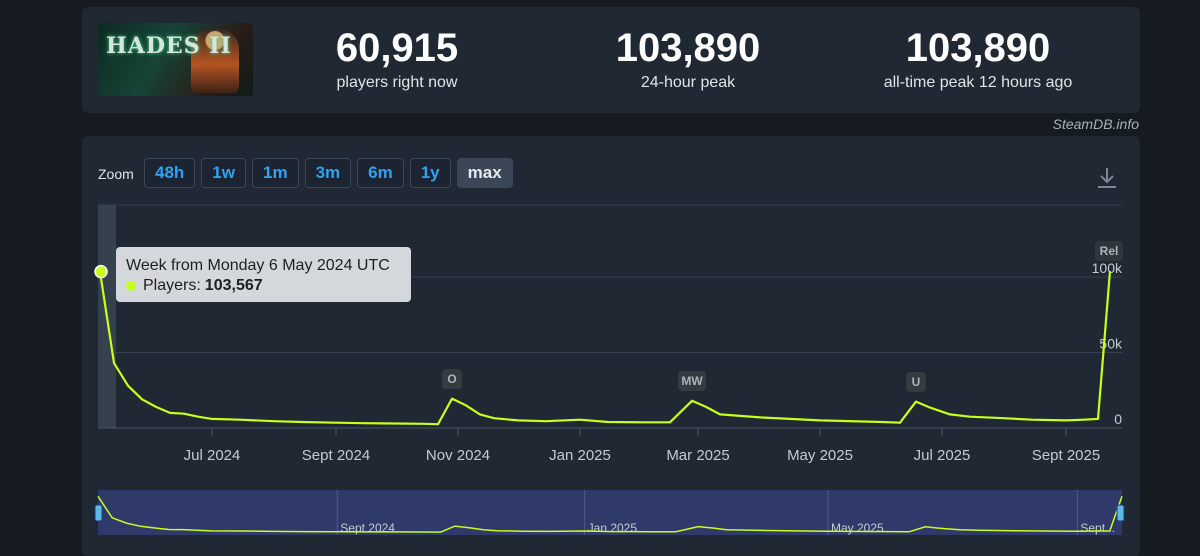 The image size is (1200, 556). What do you see at coordinates (223, 173) in the screenshot?
I see `zoom-1w-button: 1w` at bounding box center [223, 173].